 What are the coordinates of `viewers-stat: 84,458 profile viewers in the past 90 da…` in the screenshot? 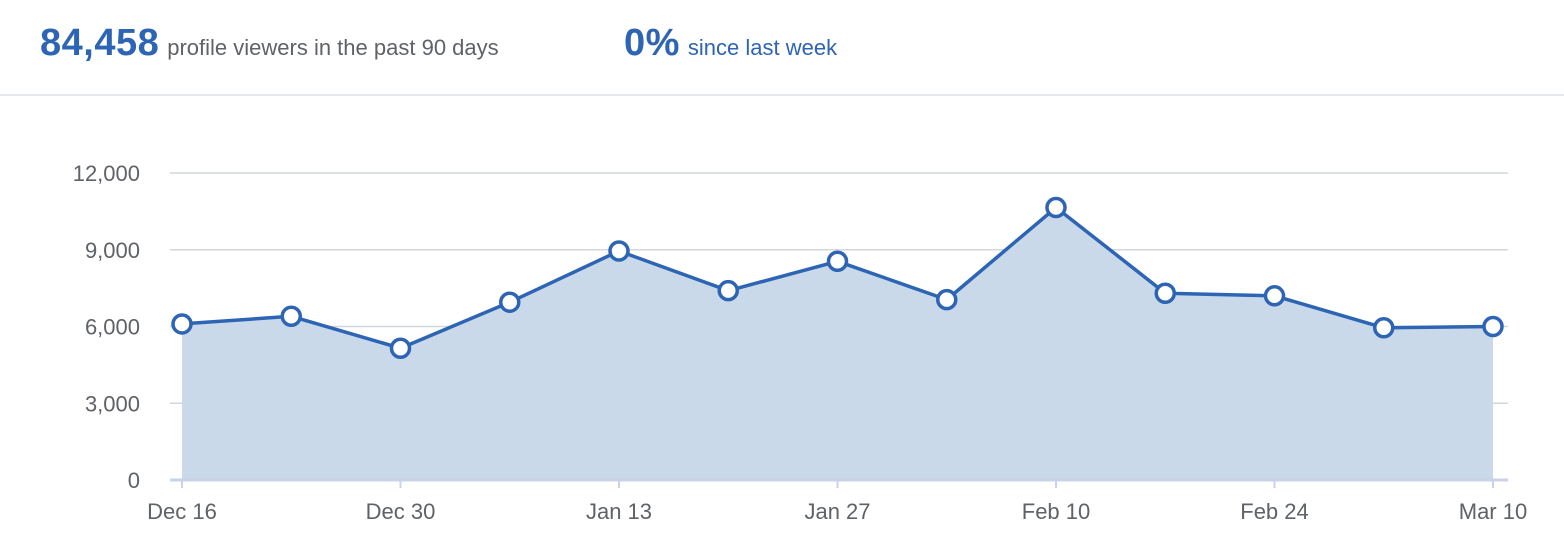 It's located at (269, 43).